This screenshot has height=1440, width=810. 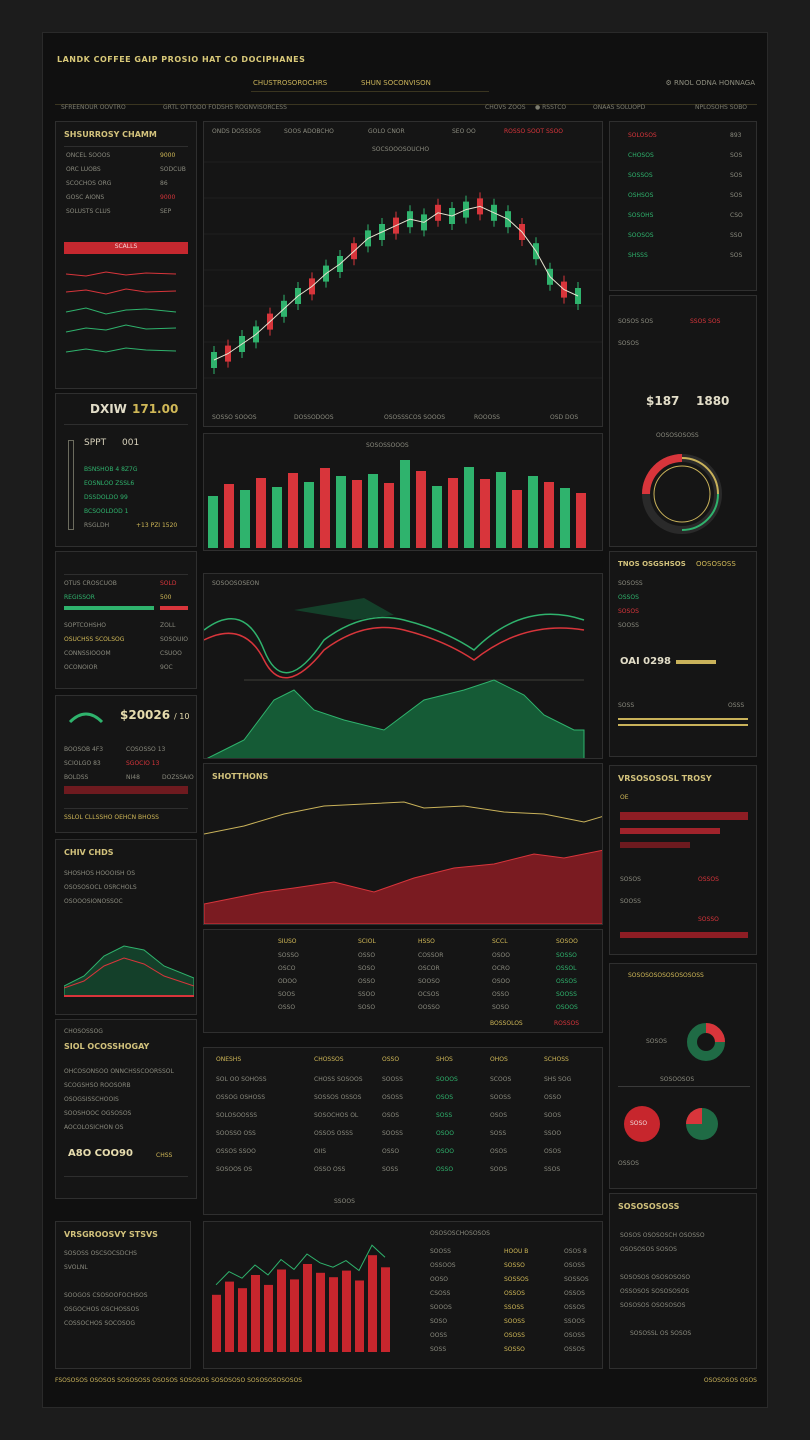 What do you see at coordinates (168, 155) in the screenshot?
I see `row-value: 9000` at bounding box center [168, 155].